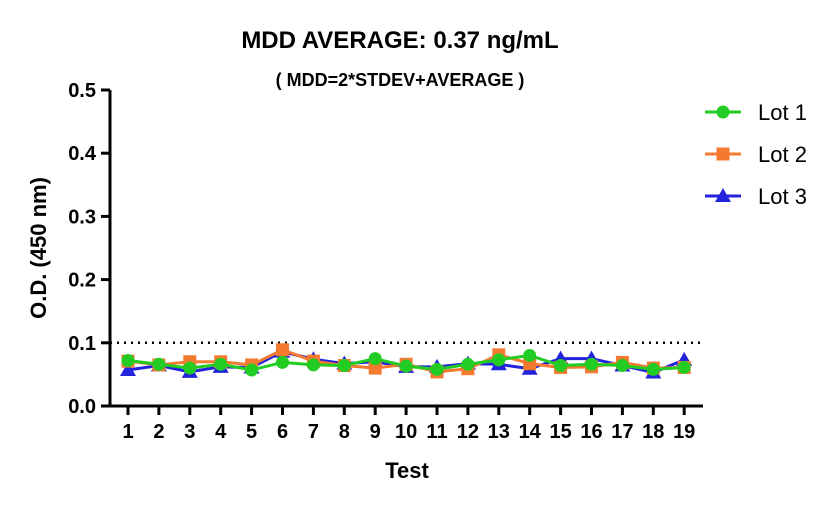 This screenshot has width=839, height=512. Describe the element at coordinates (399, 40) in the screenshot. I see `chart-title: MDD AVERAGE: 0.37 ng/mL` at that location.